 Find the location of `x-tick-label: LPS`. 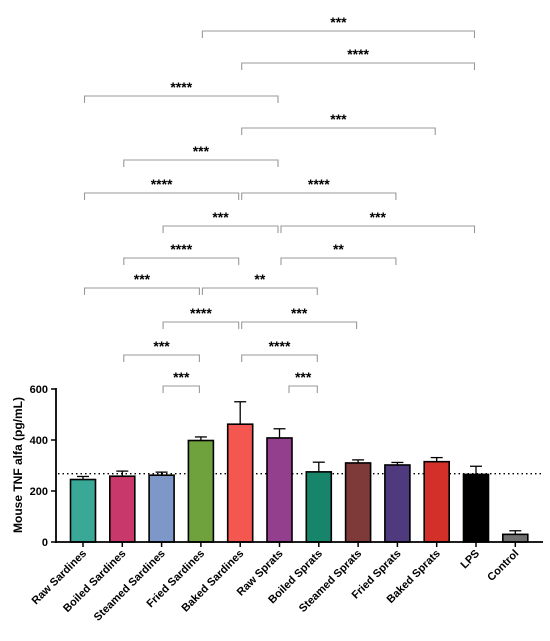

x-tick-label: LPS is located at coordinates (470, 560).